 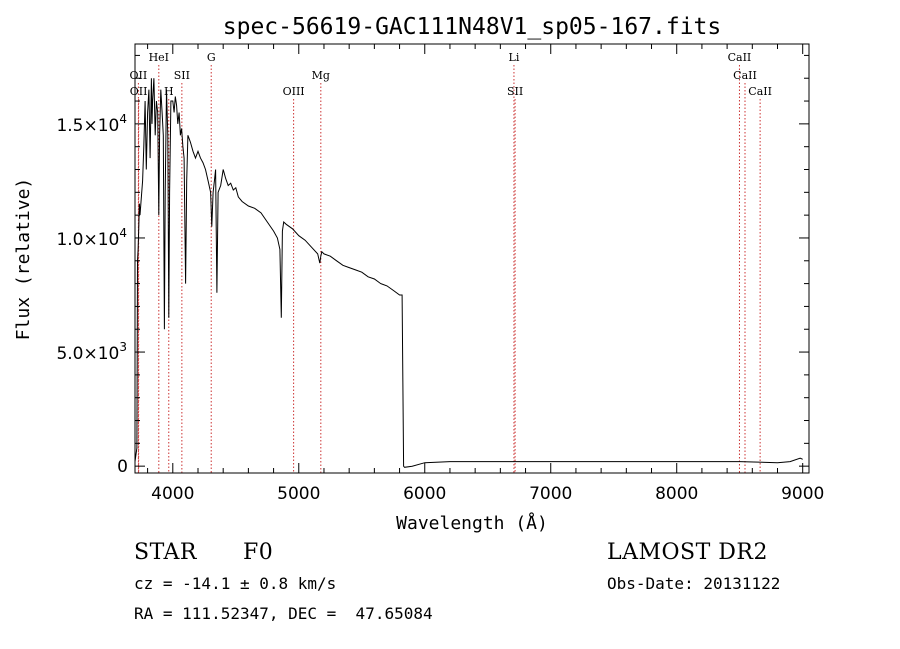 What do you see at coordinates (23, 259) in the screenshot?
I see `y-axis-label: Flux (relative)` at bounding box center [23, 259].